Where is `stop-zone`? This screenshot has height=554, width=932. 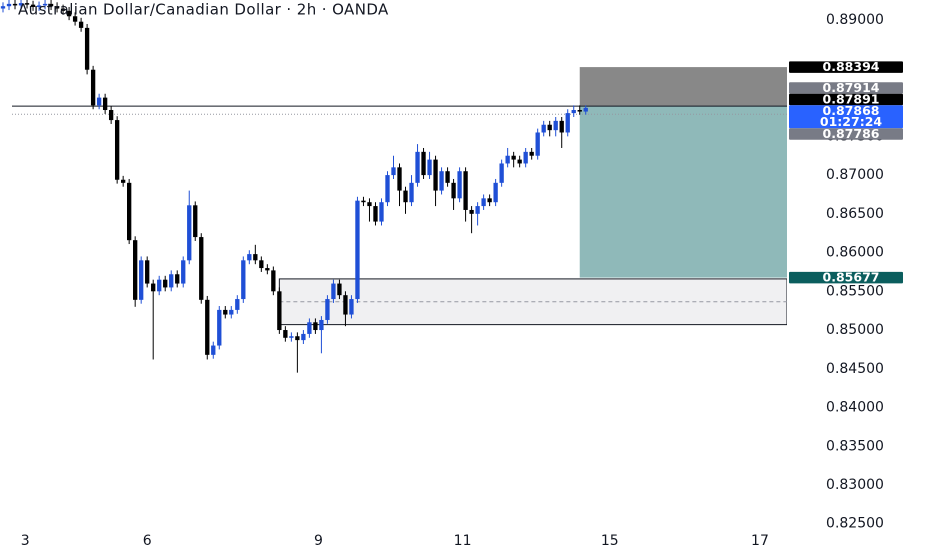
stop-zone is located at coordinates (683, 87).